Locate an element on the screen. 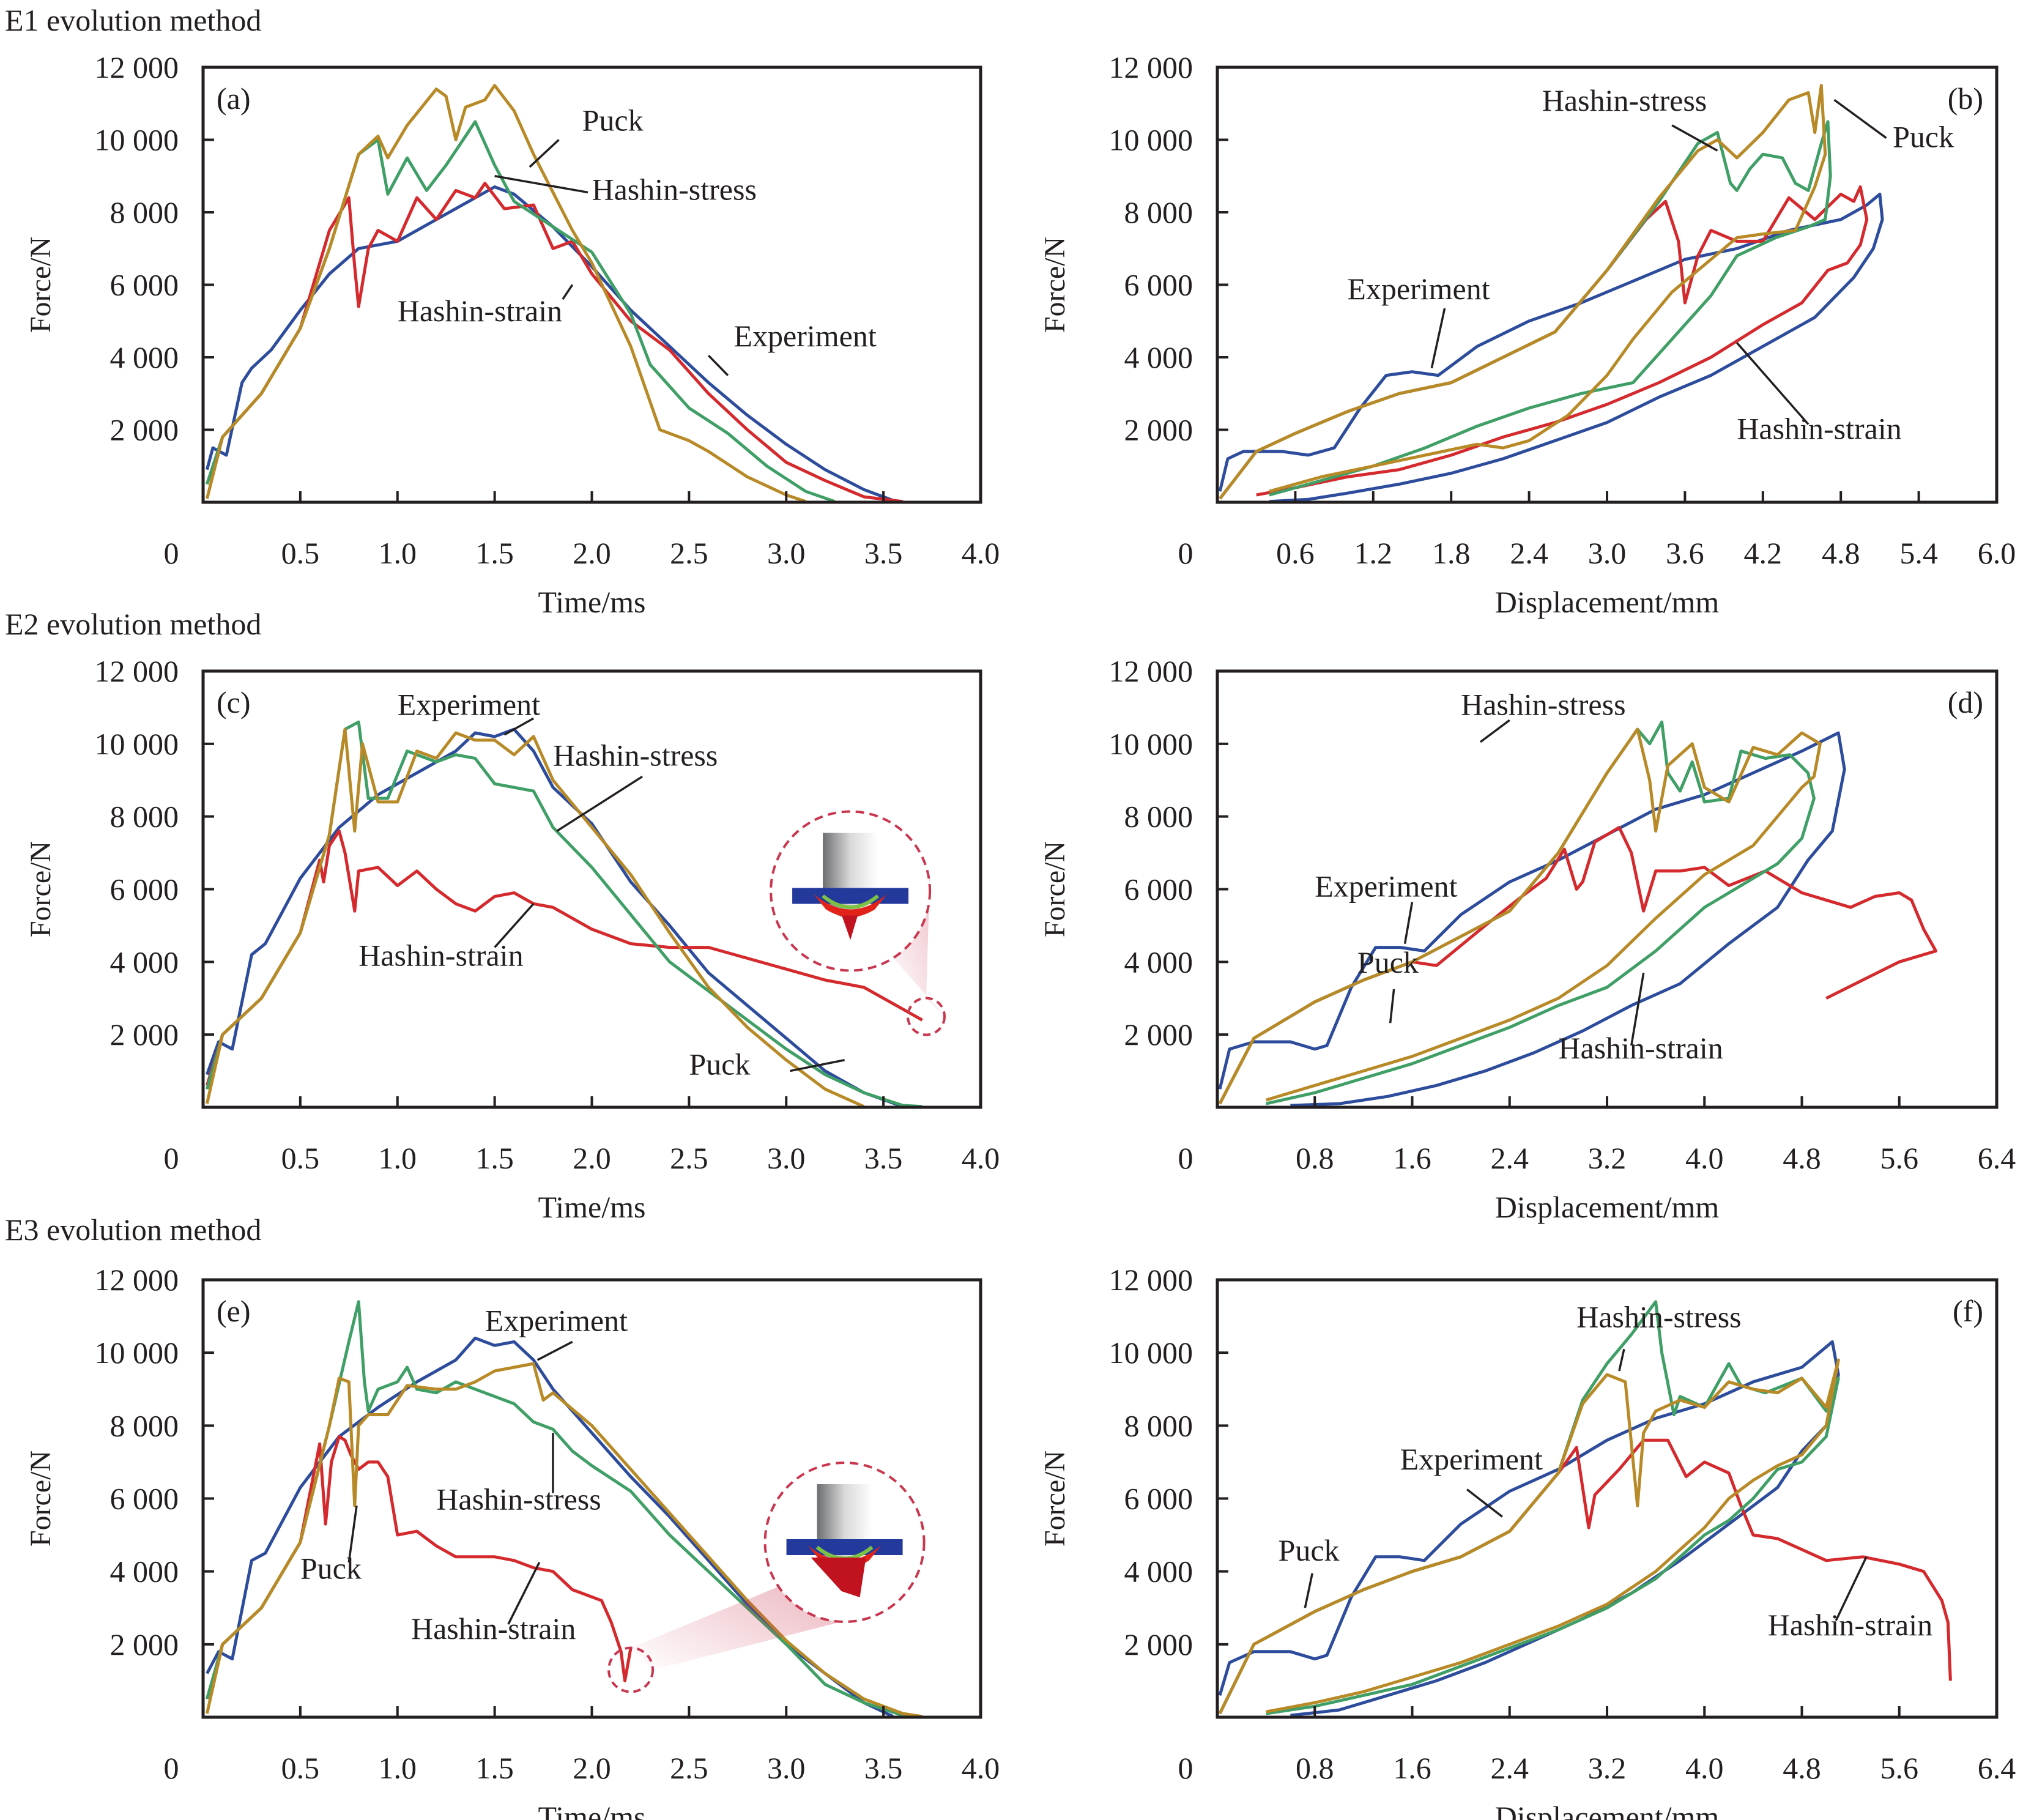 The height and width of the screenshot is (1820, 2023). x-tick-label: 4.0 is located at coordinates (981, 553).